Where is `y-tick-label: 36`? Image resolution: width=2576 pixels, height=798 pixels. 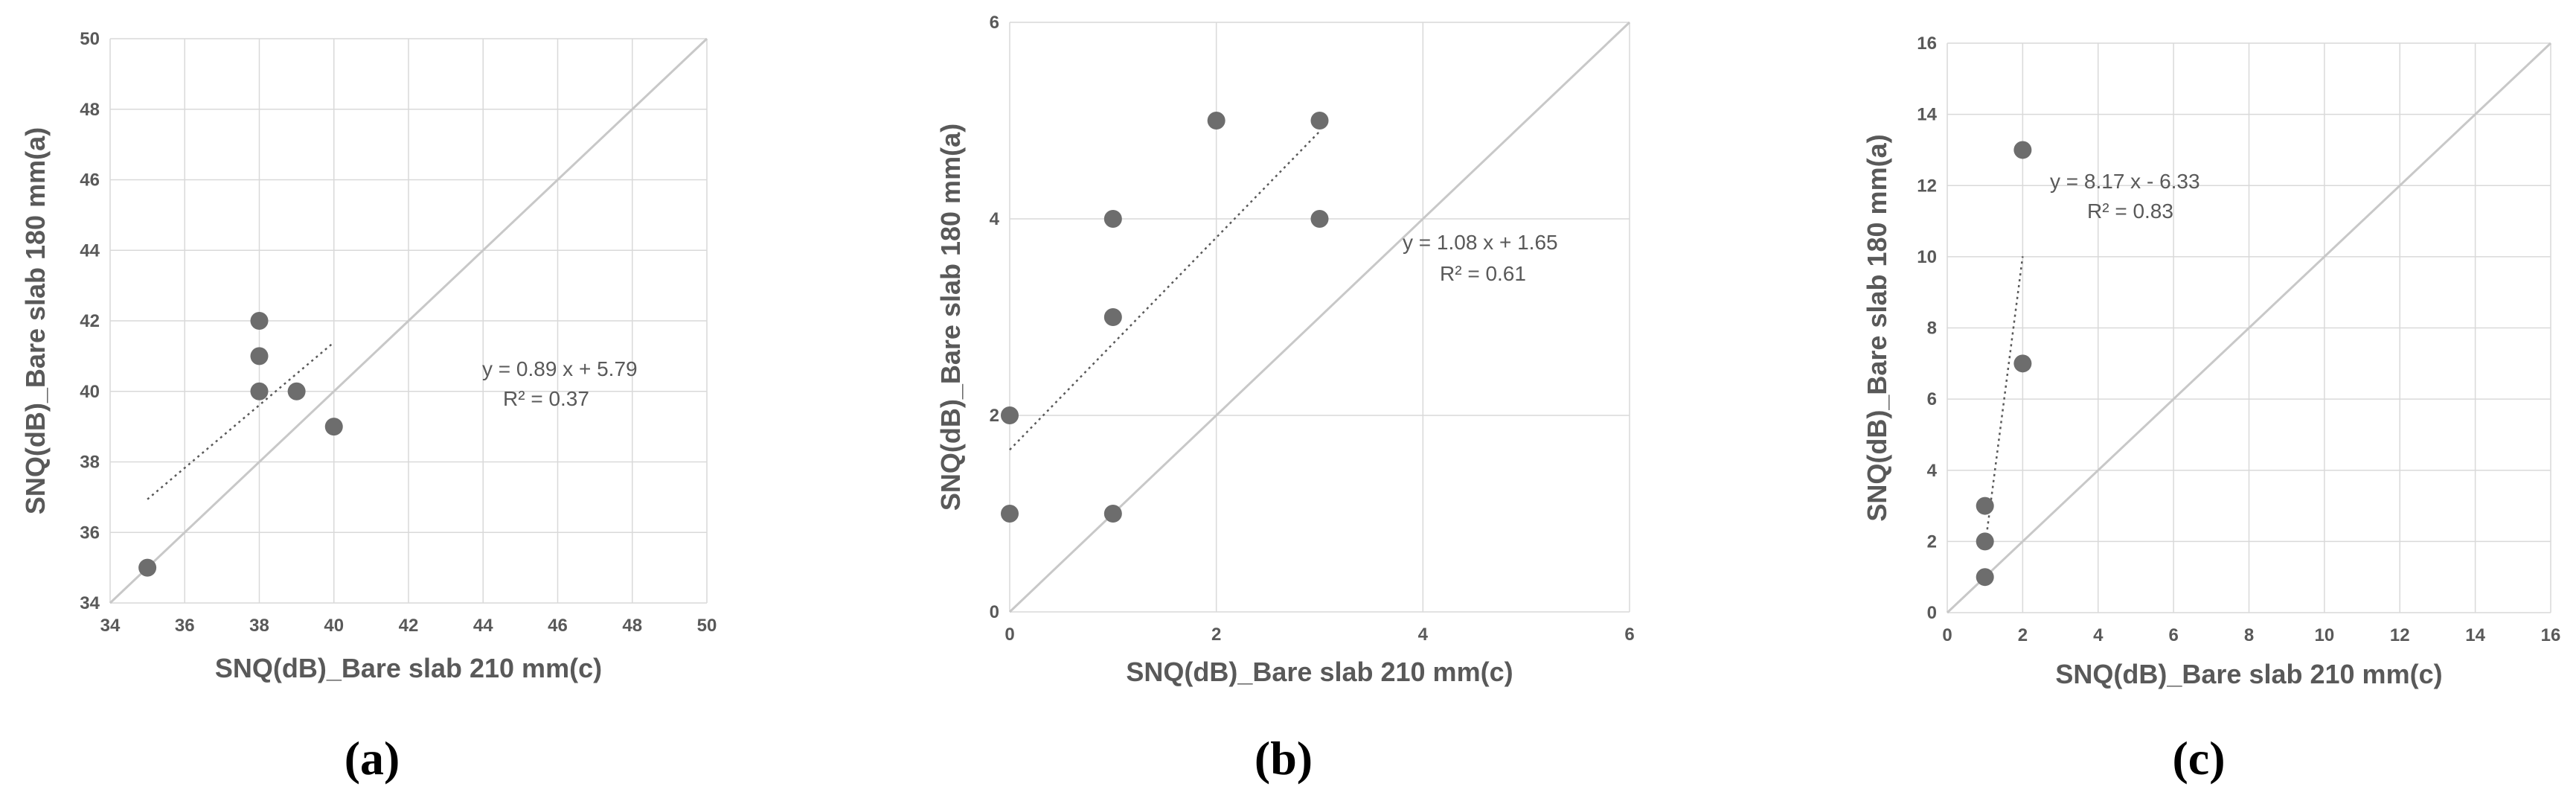 y-tick-label: 36 is located at coordinates (90, 533).